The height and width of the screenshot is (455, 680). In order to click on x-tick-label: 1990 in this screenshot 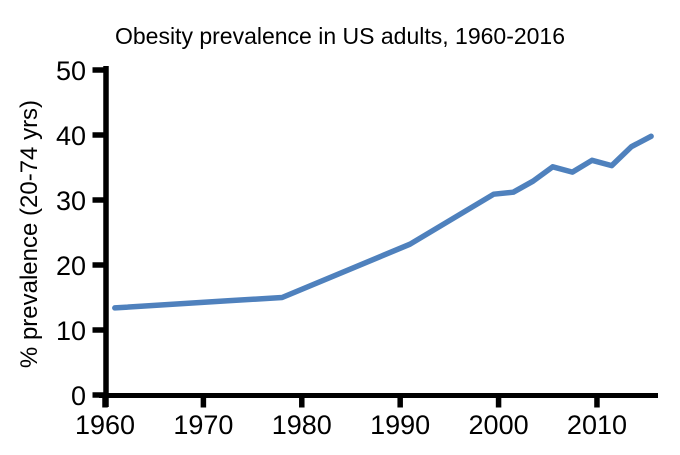, I will do `click(400, 425)`.